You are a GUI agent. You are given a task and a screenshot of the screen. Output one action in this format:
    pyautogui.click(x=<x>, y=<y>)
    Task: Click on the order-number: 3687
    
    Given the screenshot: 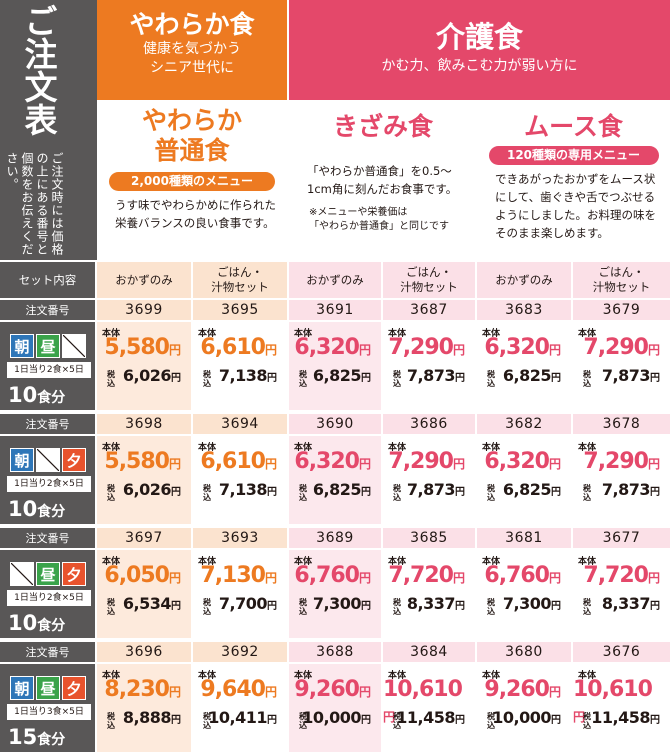 What is the action you would take?
    pyautogui.click(x=429, y=310)
    